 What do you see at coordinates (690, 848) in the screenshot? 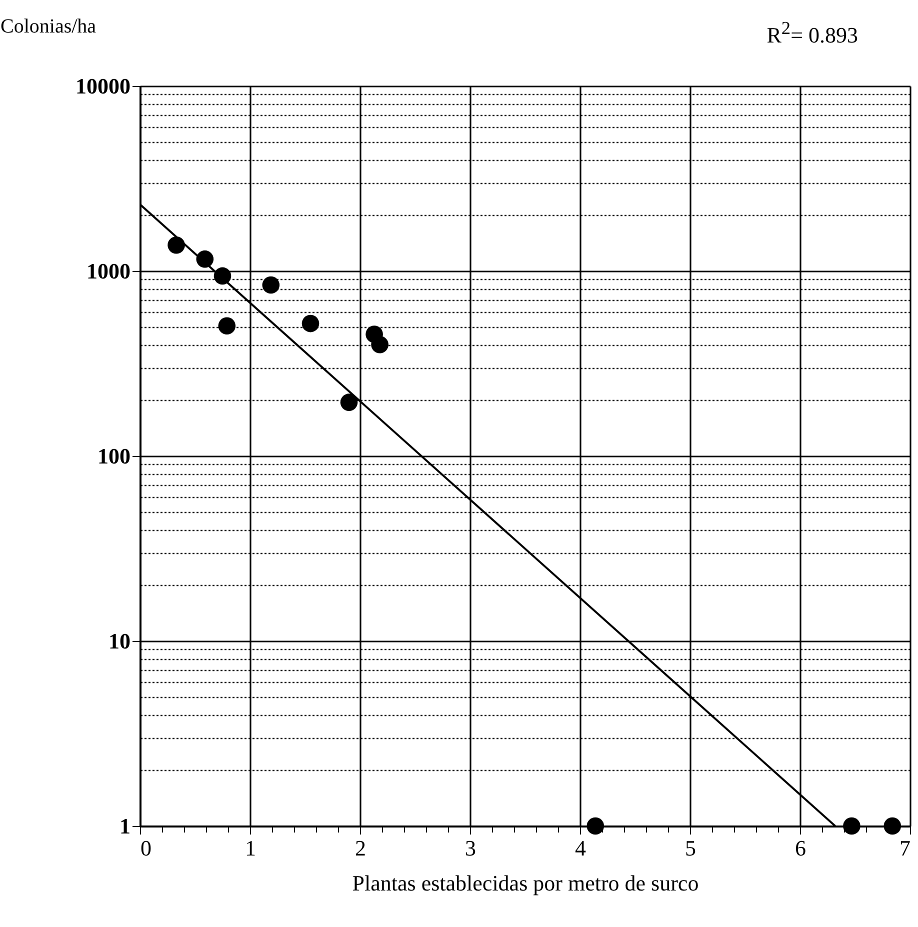
I see `x-tick-label: 5` at bounding box center [690, 848].